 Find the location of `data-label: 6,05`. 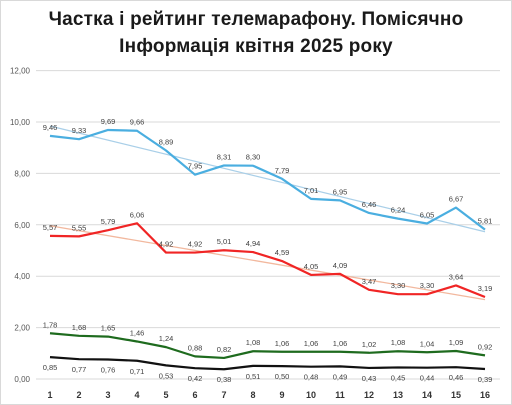

data-label: 6,05 is located at coordinates (427, 215).